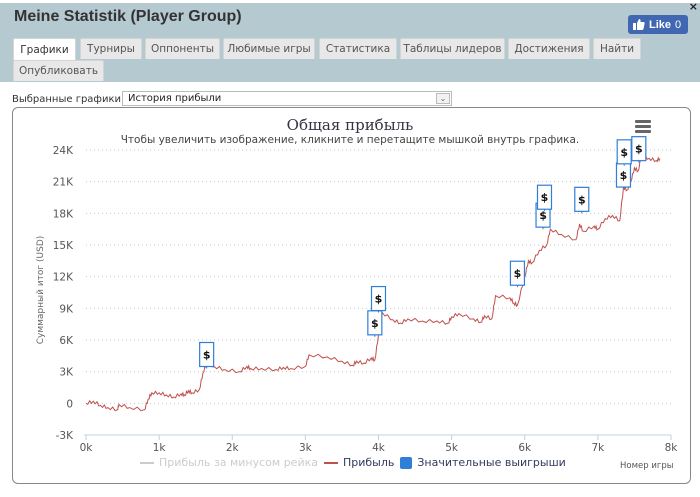  What do you see at coordinates (549, 48) in the screenshot?
I see `tab-achievements: Достижения` at bounding box center [549, 48].